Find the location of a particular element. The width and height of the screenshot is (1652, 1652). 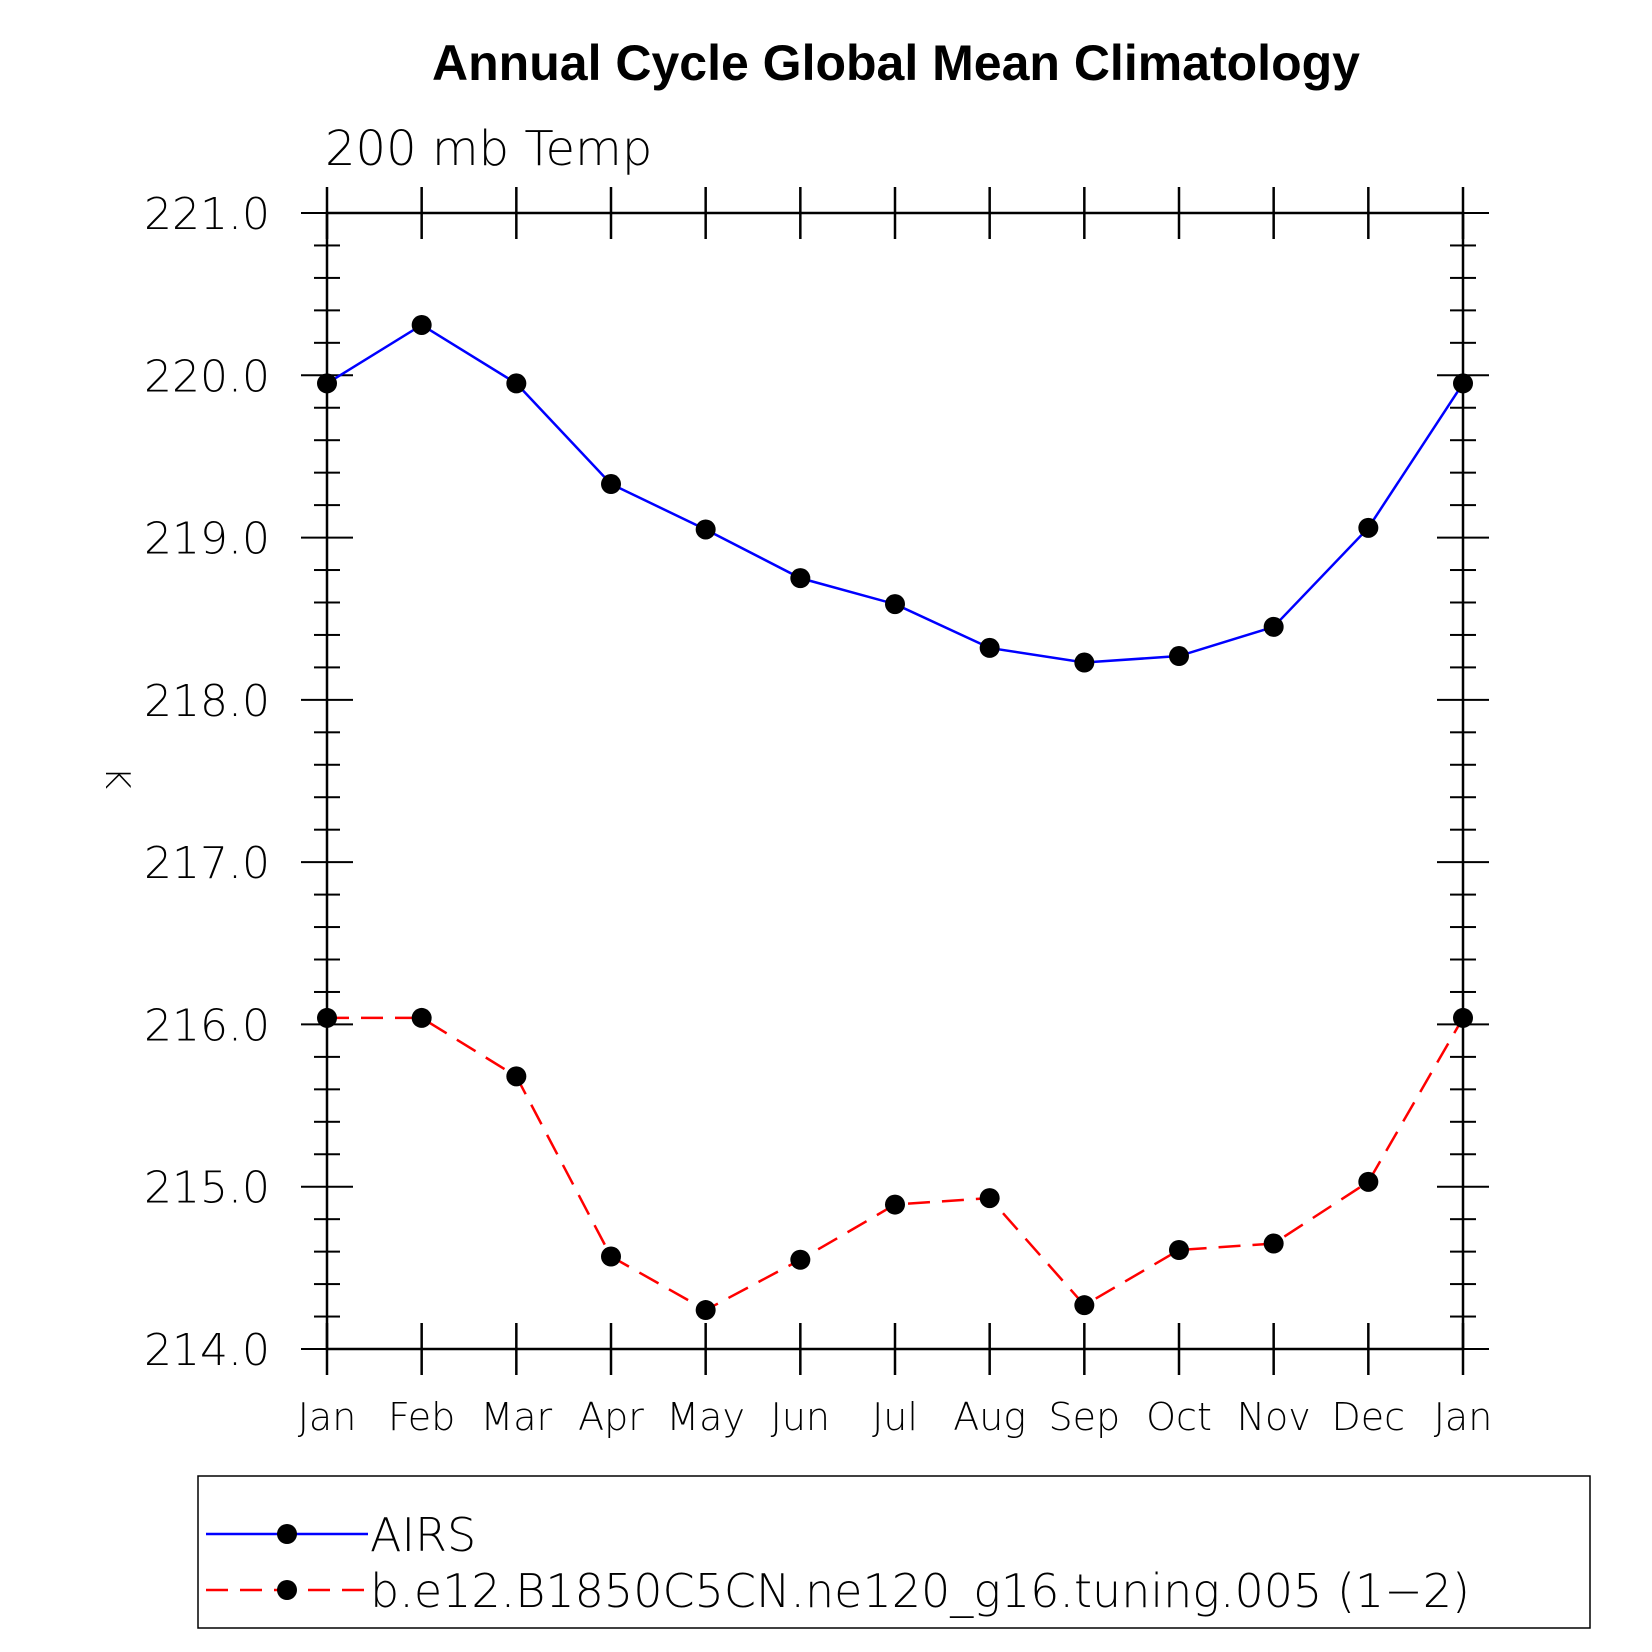

x-tick-label: Apr is located at coordinates (611, 1417).